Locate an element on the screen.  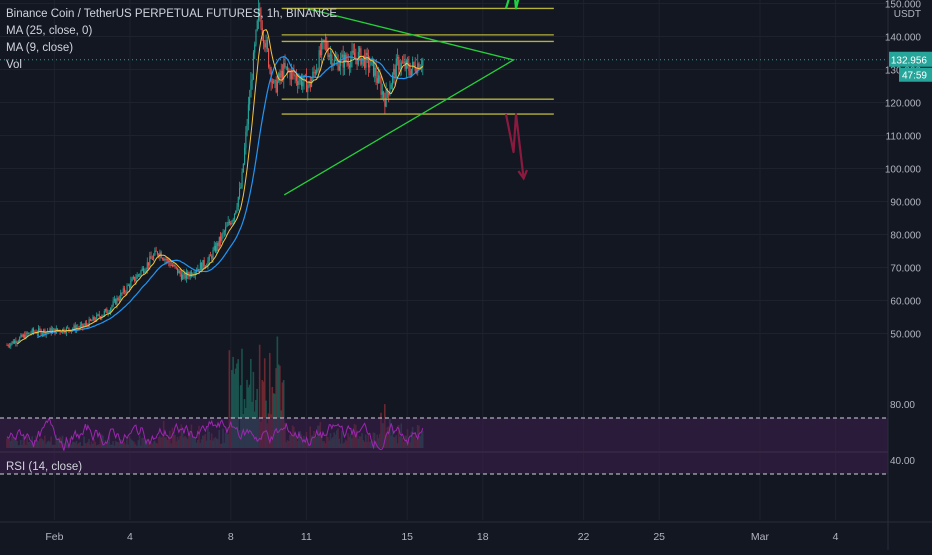
legend-ma9: MA (9, close) is located at coordinates (40, 48).